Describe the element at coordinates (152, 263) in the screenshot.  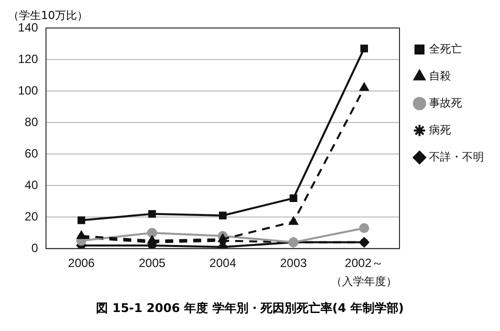
I see `x-tick-label: 2005` at that location.